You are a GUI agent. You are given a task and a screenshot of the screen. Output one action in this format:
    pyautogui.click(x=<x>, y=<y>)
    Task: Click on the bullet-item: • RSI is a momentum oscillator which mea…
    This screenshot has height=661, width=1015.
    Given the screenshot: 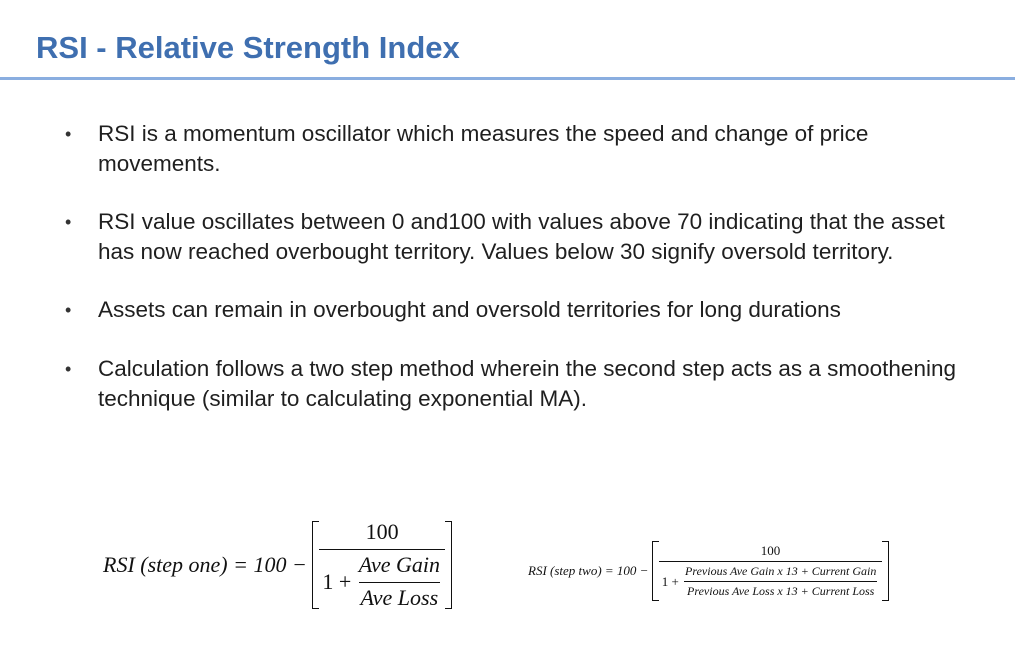 What is the action you would take?
    pyautogui.click(x=525, y=149)
    